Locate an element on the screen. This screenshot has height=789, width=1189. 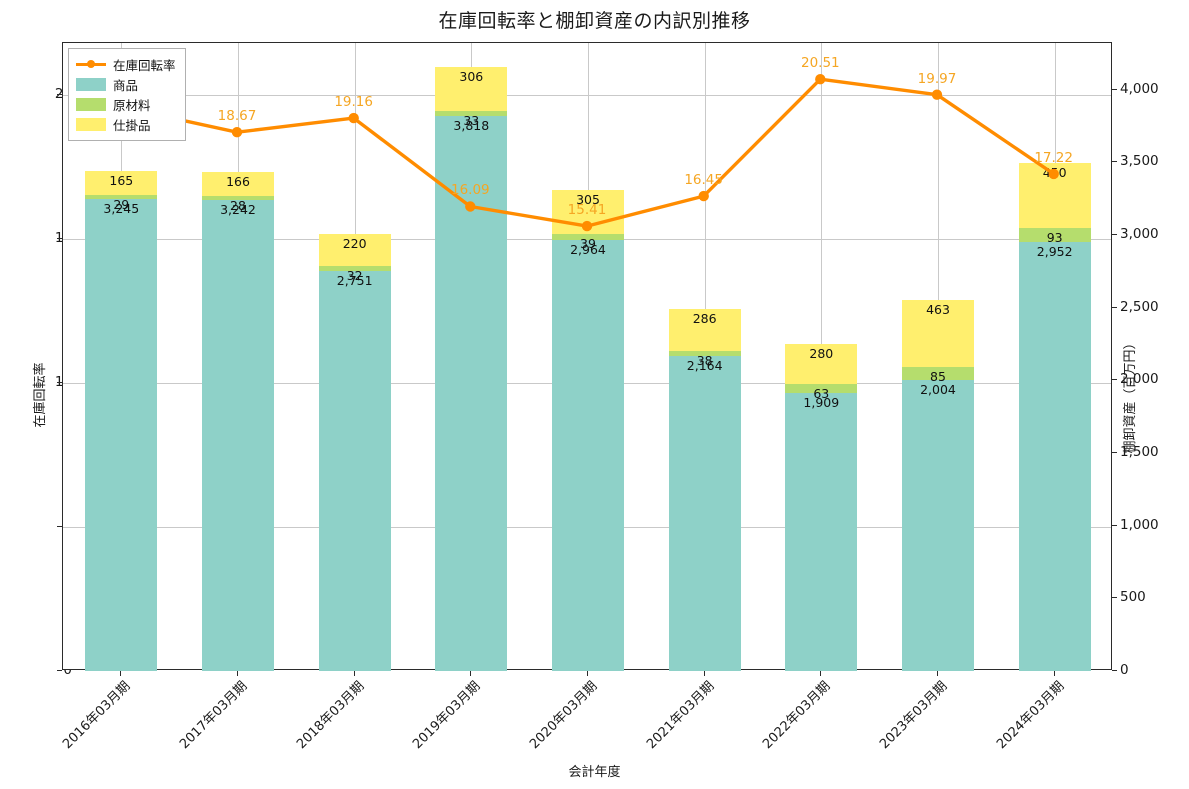
bar-segment: 3,245 is located at coordinates (121, 435).